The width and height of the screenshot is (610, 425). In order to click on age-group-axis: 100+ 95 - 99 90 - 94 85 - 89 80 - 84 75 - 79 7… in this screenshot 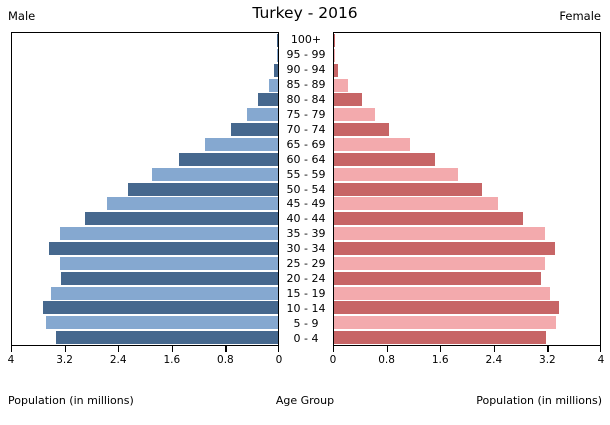, I will do `click(306, 189)`.